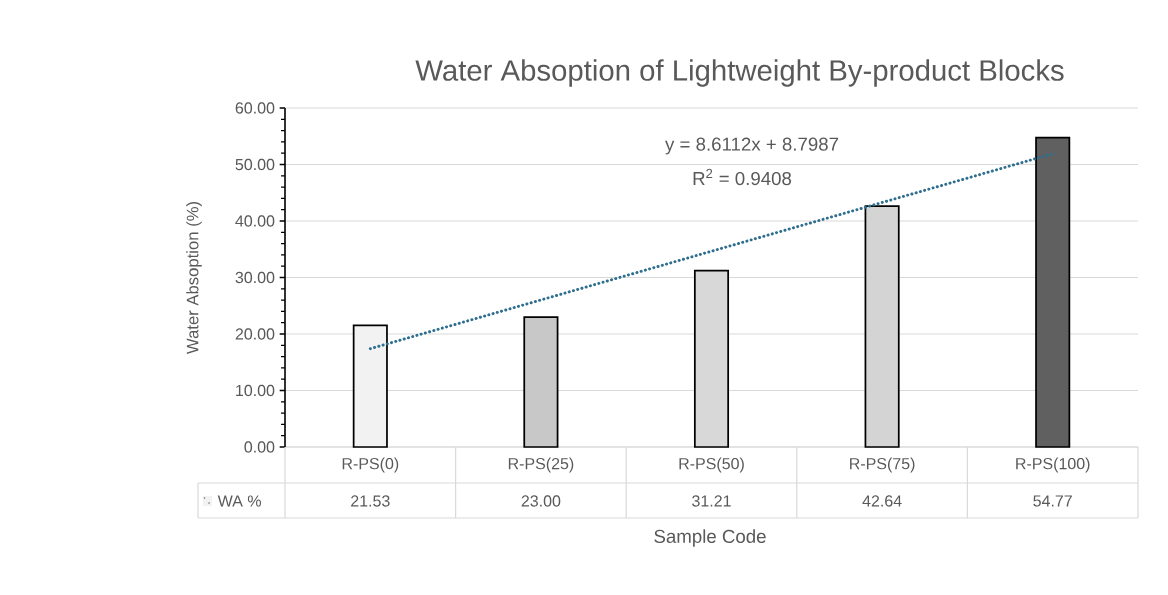  What do you see at coordinates (541, 465) in the screenshot?
I see `x-tick-label: R-PS(25)` at bounding box center [541, 465].